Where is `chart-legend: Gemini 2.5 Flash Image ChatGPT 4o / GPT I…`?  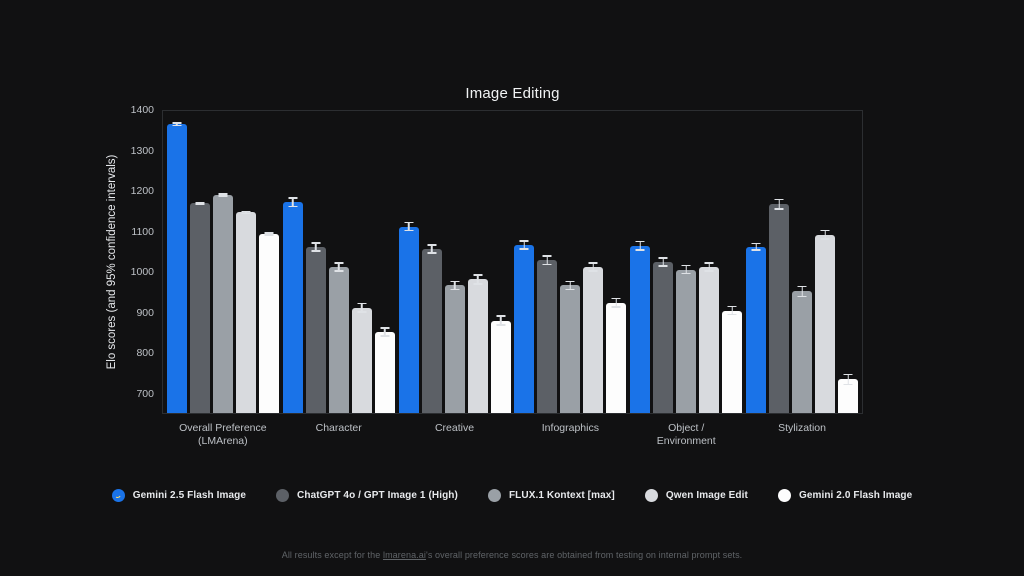 chart-legend: Gemini 2.5 Flash Image ChatGPT 4o / GPT I… is located at coordinates (512, 495).